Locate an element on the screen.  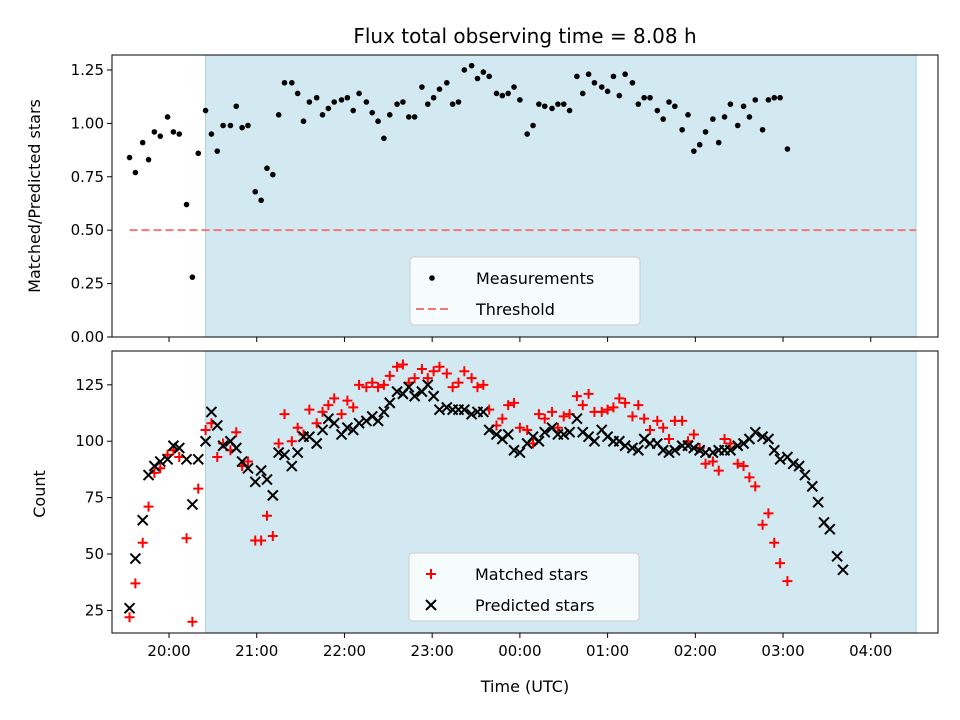
top-y-tick-label: 1.00 is located at coordinates (87, 123).